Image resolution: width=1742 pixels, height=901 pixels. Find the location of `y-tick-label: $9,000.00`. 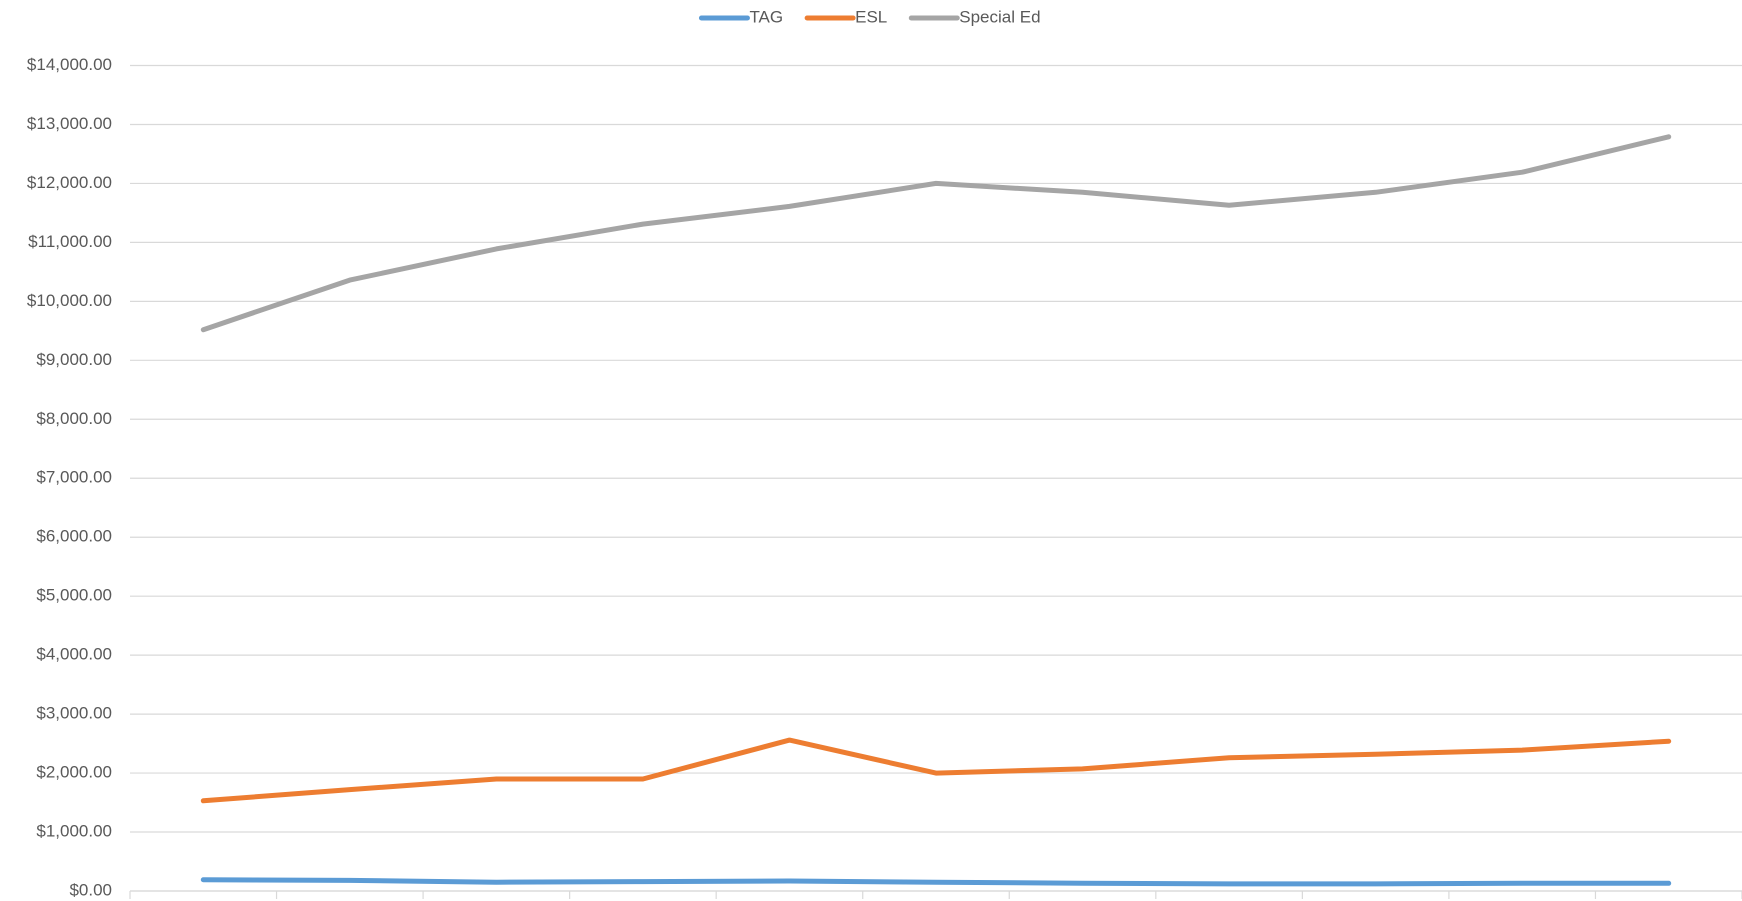

y-tick-label: $9,000.00 is located at coordinates (74, 359).